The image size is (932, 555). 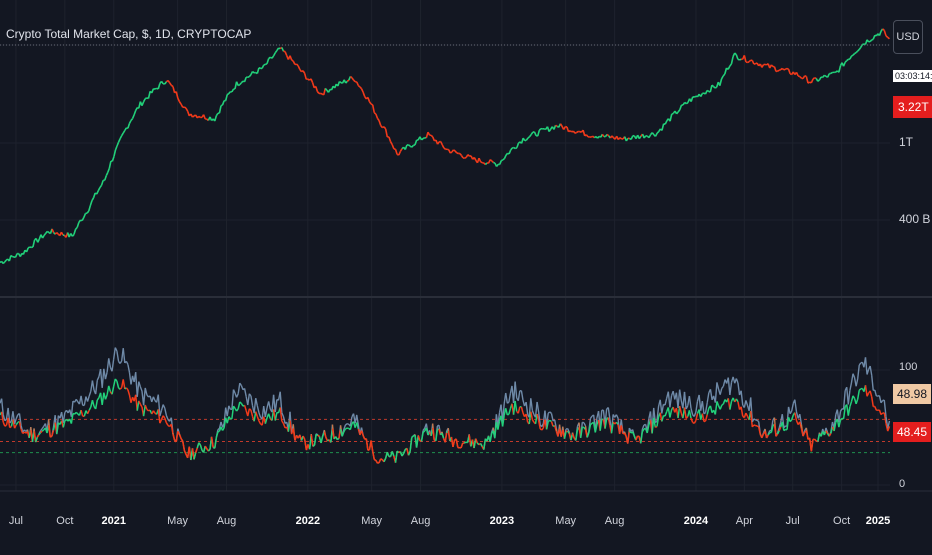 I want to click on time-axis-label: 2024, so click(x=696, y=521).